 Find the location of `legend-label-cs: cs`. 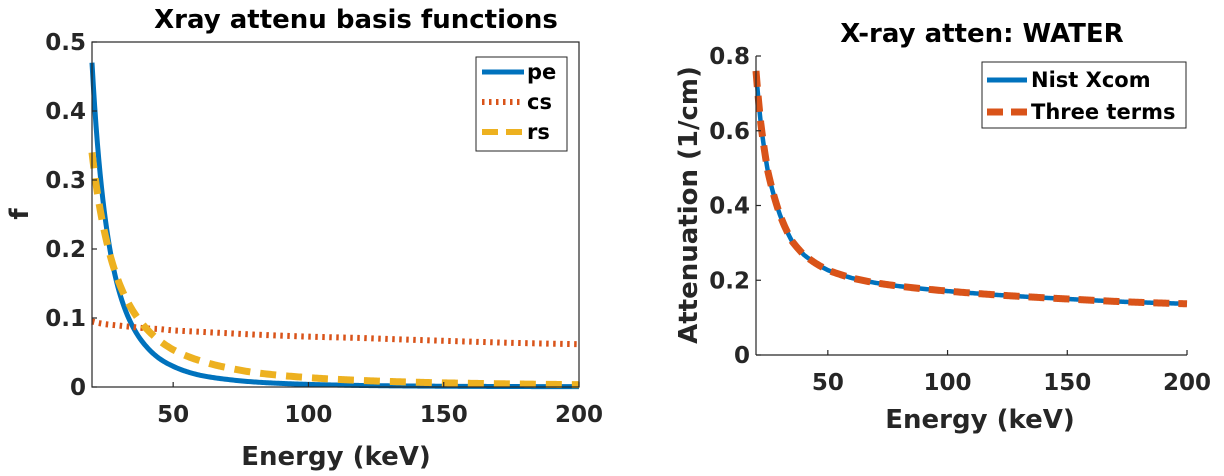

legend-label-cs: cs is located at coordinates (539, 102).